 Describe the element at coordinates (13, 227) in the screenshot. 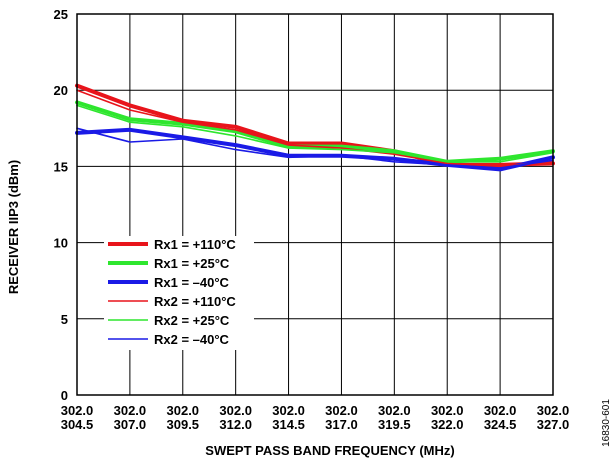

I see `y-axis-title: RECEIVER IIP3 (dBm)` at that location.